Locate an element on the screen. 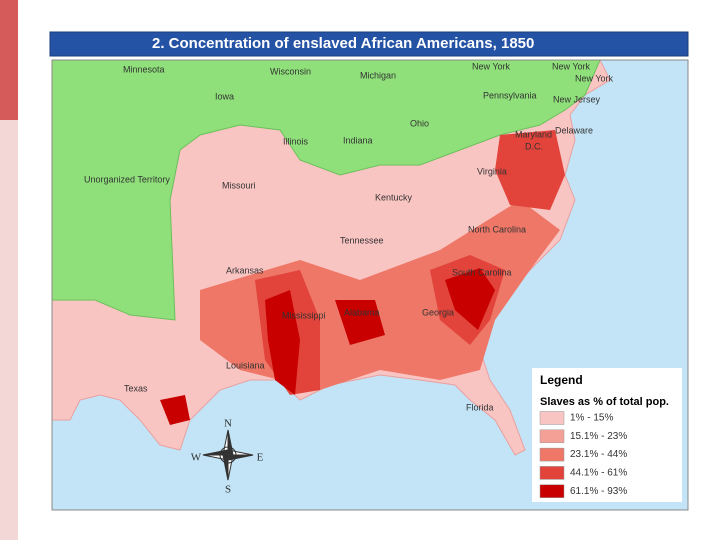 The width and height of the screenshot is (720, 545). state-label: Alabama is located at coordinates (362, 312).